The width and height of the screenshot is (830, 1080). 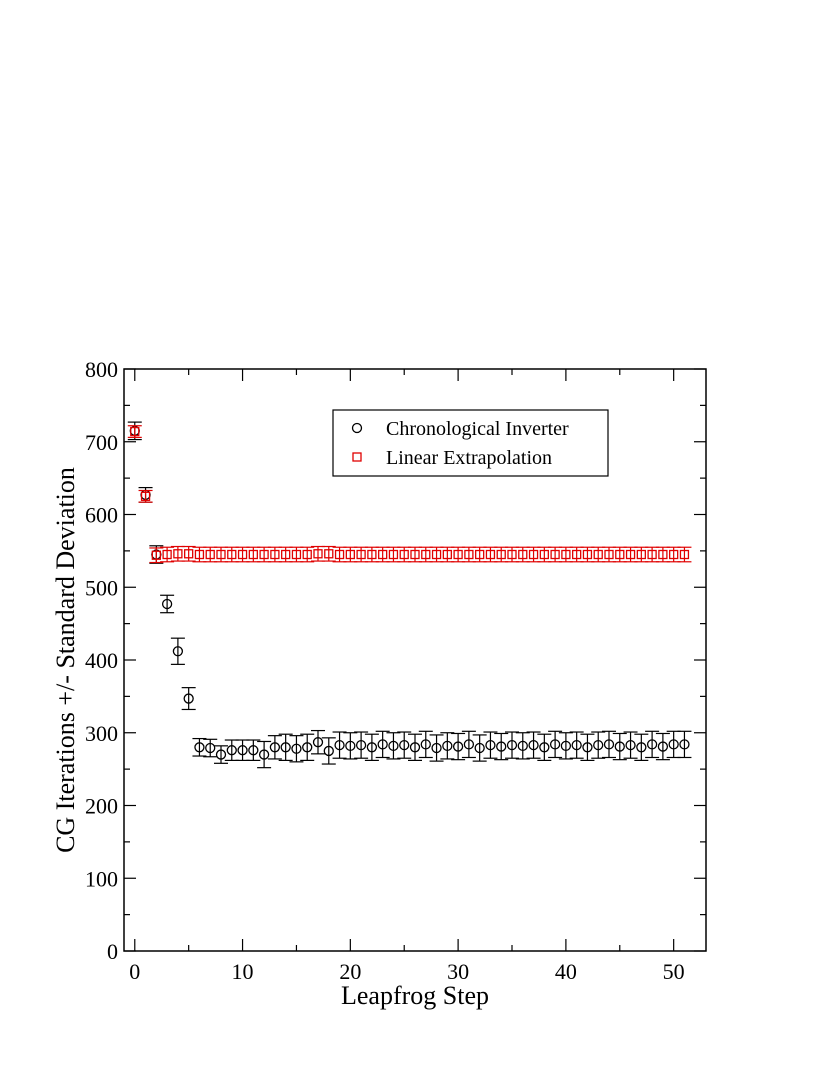 I want to click on y-tick-label: 800, so click(x=101, y=369).